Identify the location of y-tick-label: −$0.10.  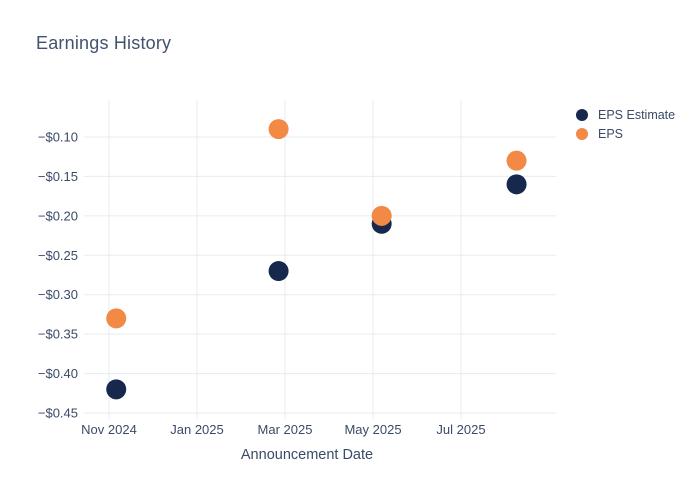
(58, 137).